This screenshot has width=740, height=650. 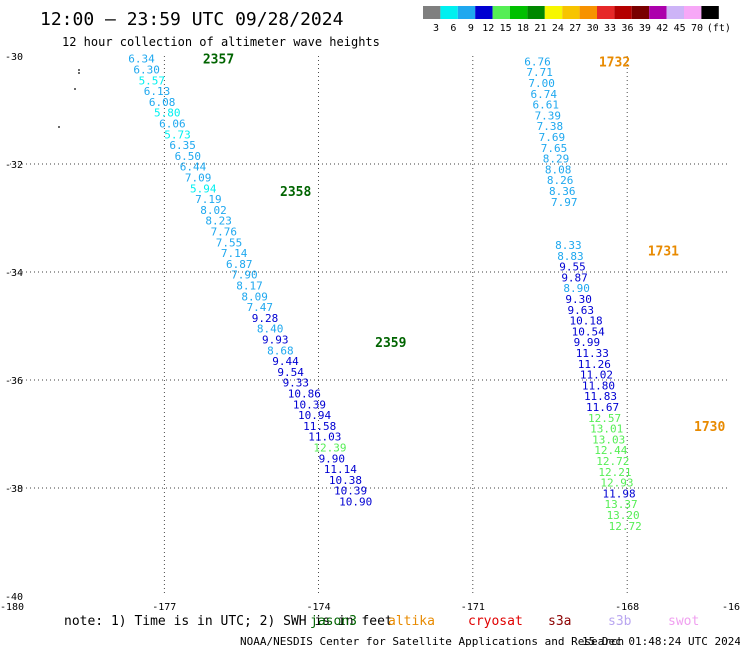 I want to click on wave-height-label: 6.08, so click(x=162, y=102).